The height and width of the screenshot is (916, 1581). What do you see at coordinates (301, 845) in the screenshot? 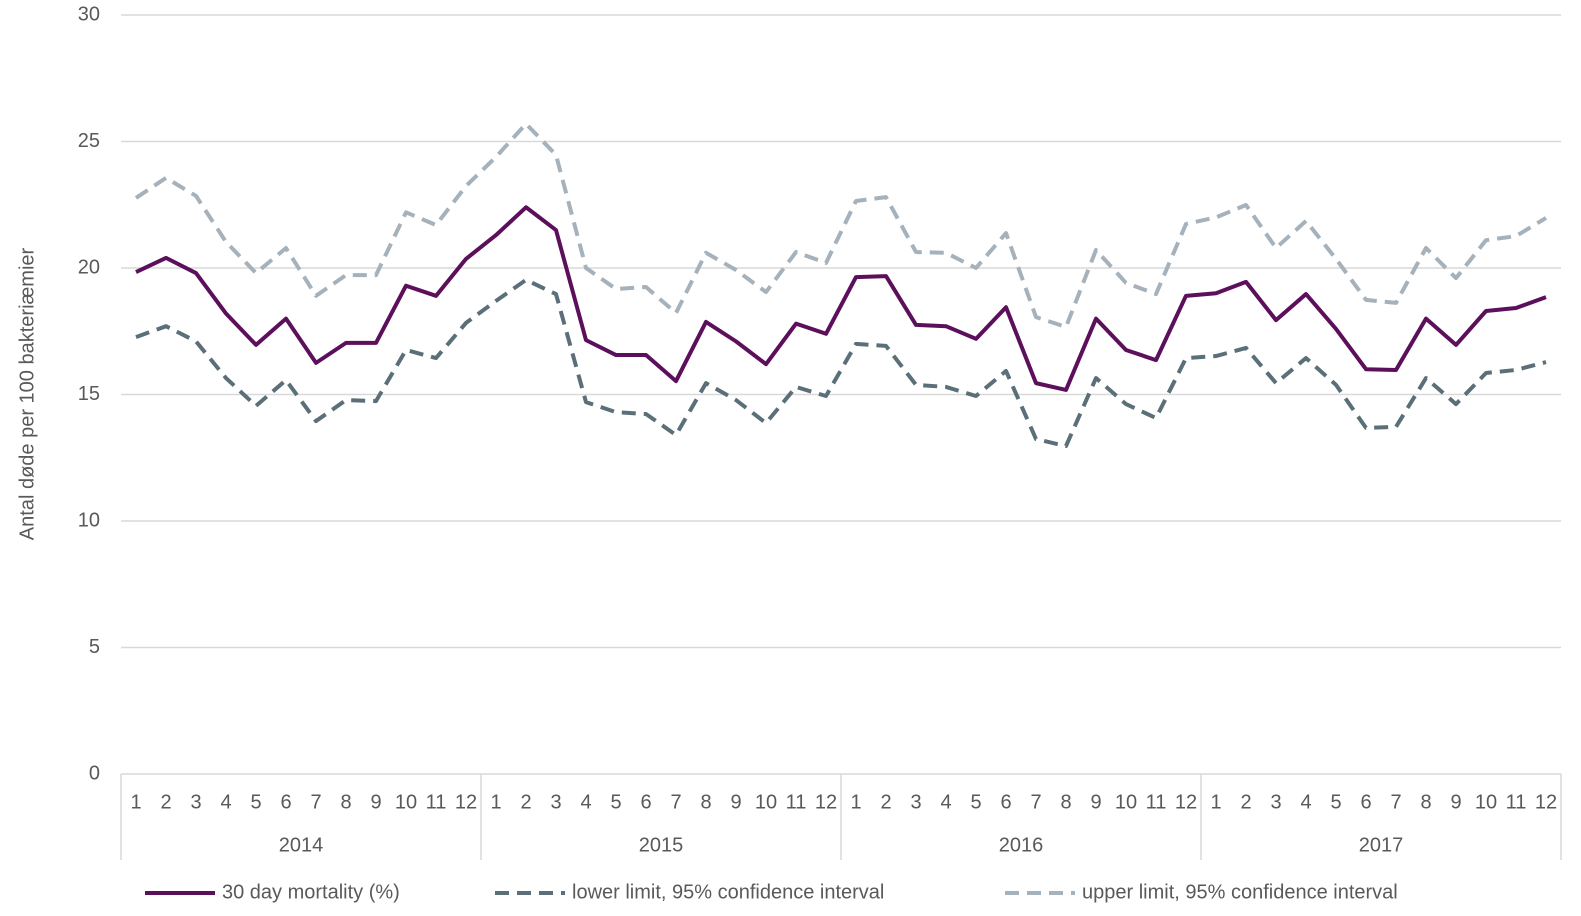
I see `year-label: 2014` at bounding box center [301, 845].